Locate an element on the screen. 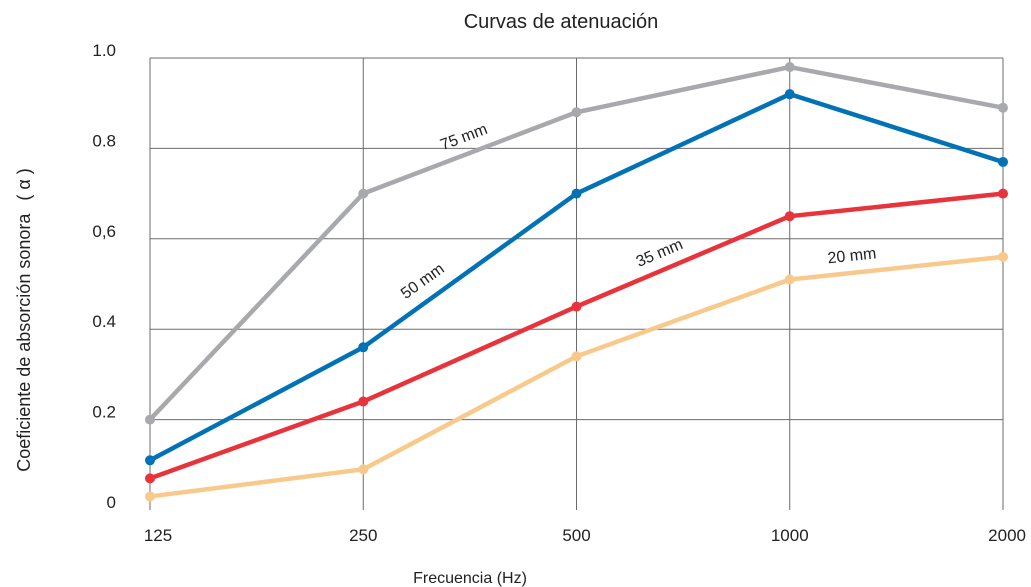 This screenshot has height=587, width=1031. y-axis-symbol: ( α ) is located at coordinates (24, 184).